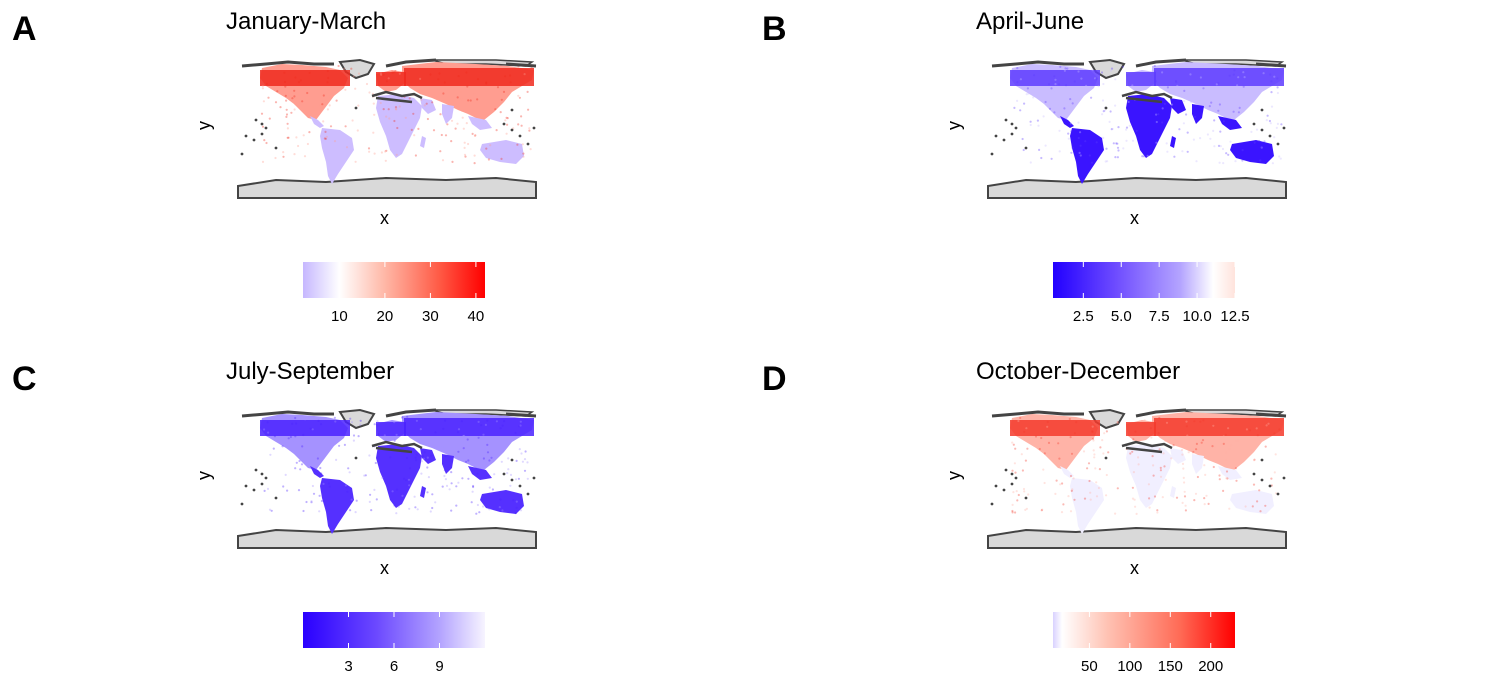 The height and width of the screenshot is (700, 1500). What do you see at coordinates (1144, 668) in the screenshot?
I see `colorbar-ticks: 50 100 150 200` at bounding box center [1144, 668].